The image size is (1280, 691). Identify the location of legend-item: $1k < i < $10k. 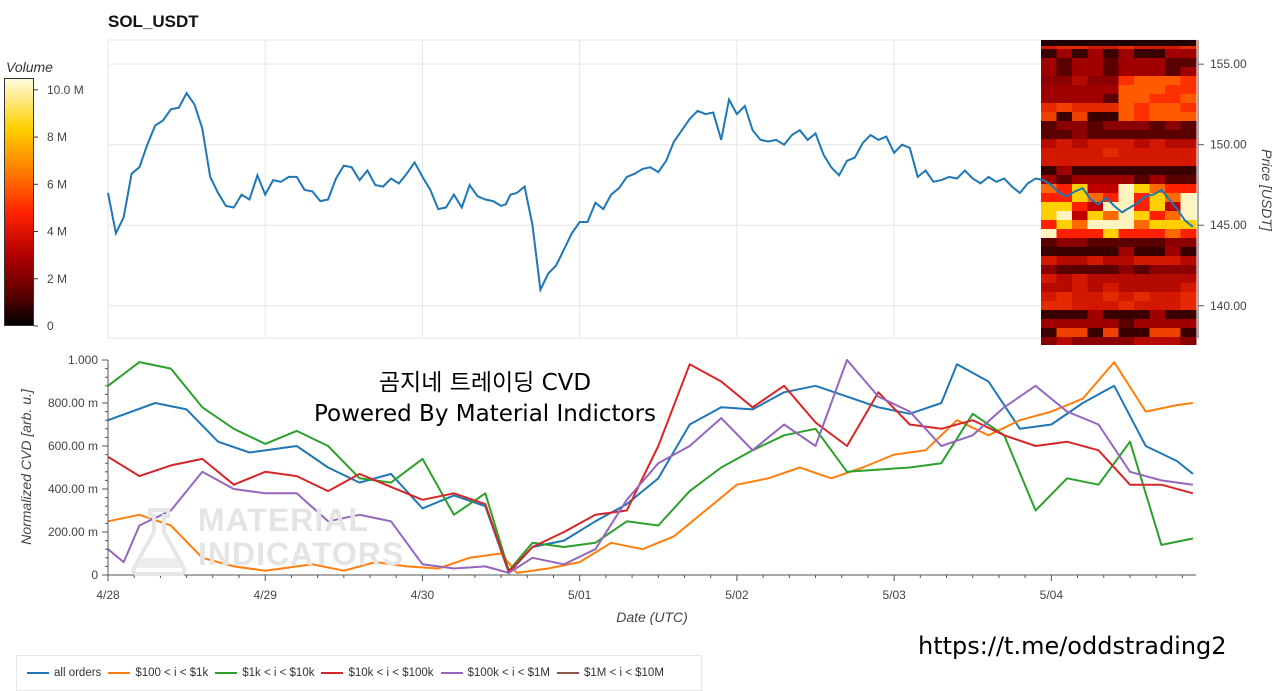
(264, 673).